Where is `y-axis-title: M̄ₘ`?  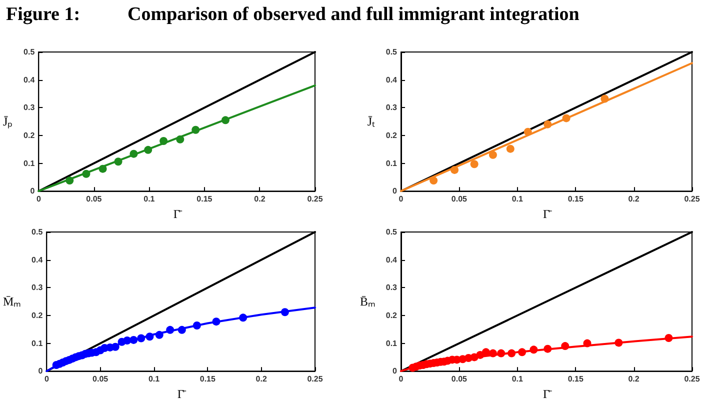 y-axis-title: M̄ₘ is located at coordinates (12, 301).